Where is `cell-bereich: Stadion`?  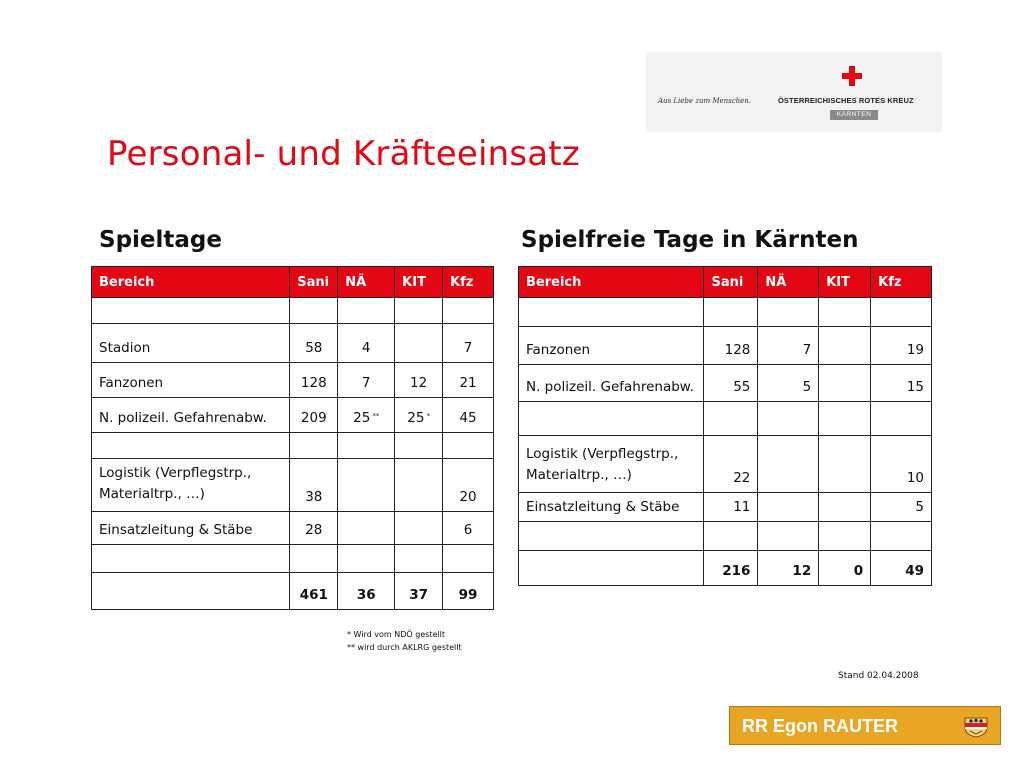 cell-bereich: Stadion is located at coordinates (190, 343).